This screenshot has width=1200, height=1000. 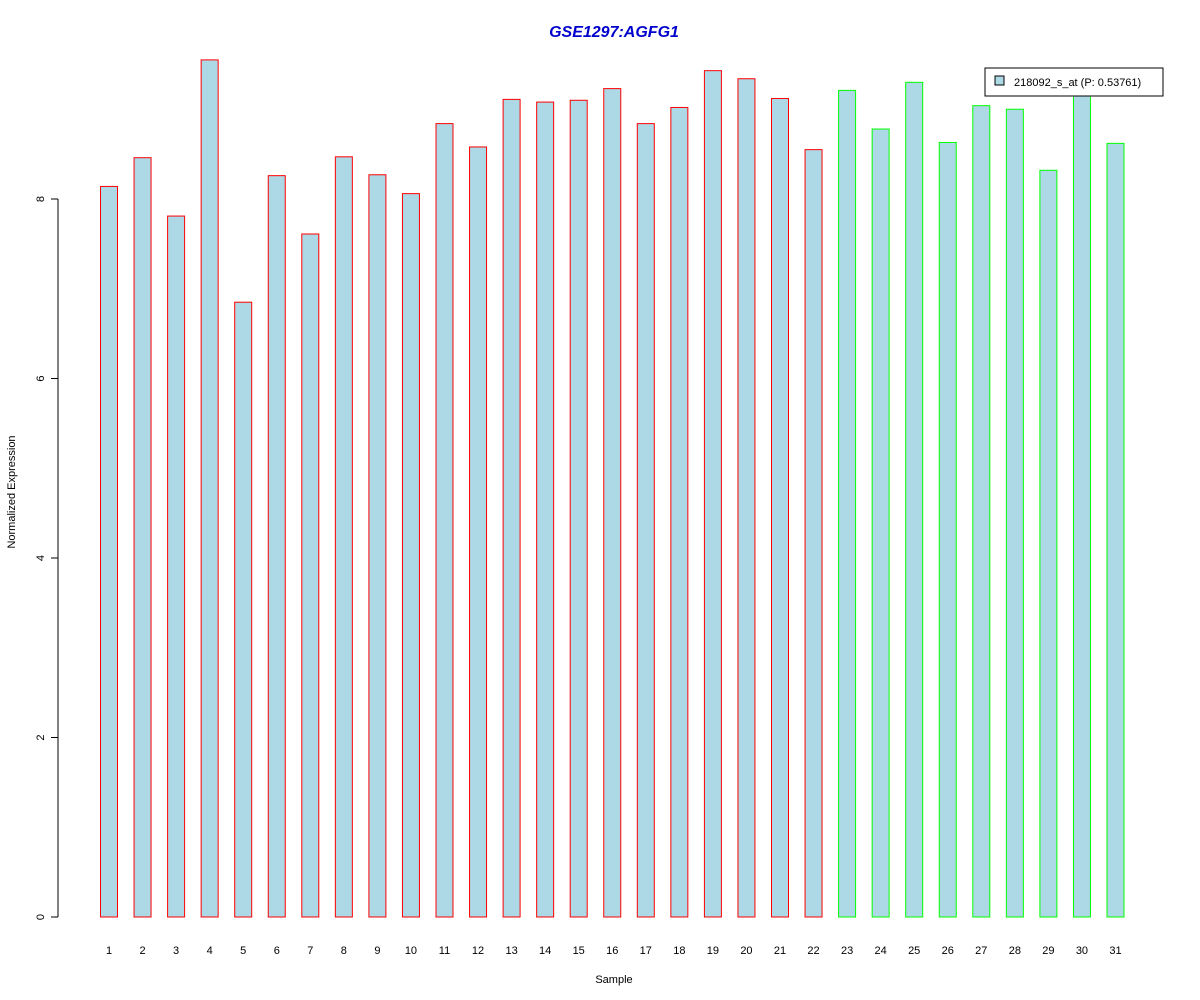 I want to click on x-tick-label: 18, so click(x=679, y=951).